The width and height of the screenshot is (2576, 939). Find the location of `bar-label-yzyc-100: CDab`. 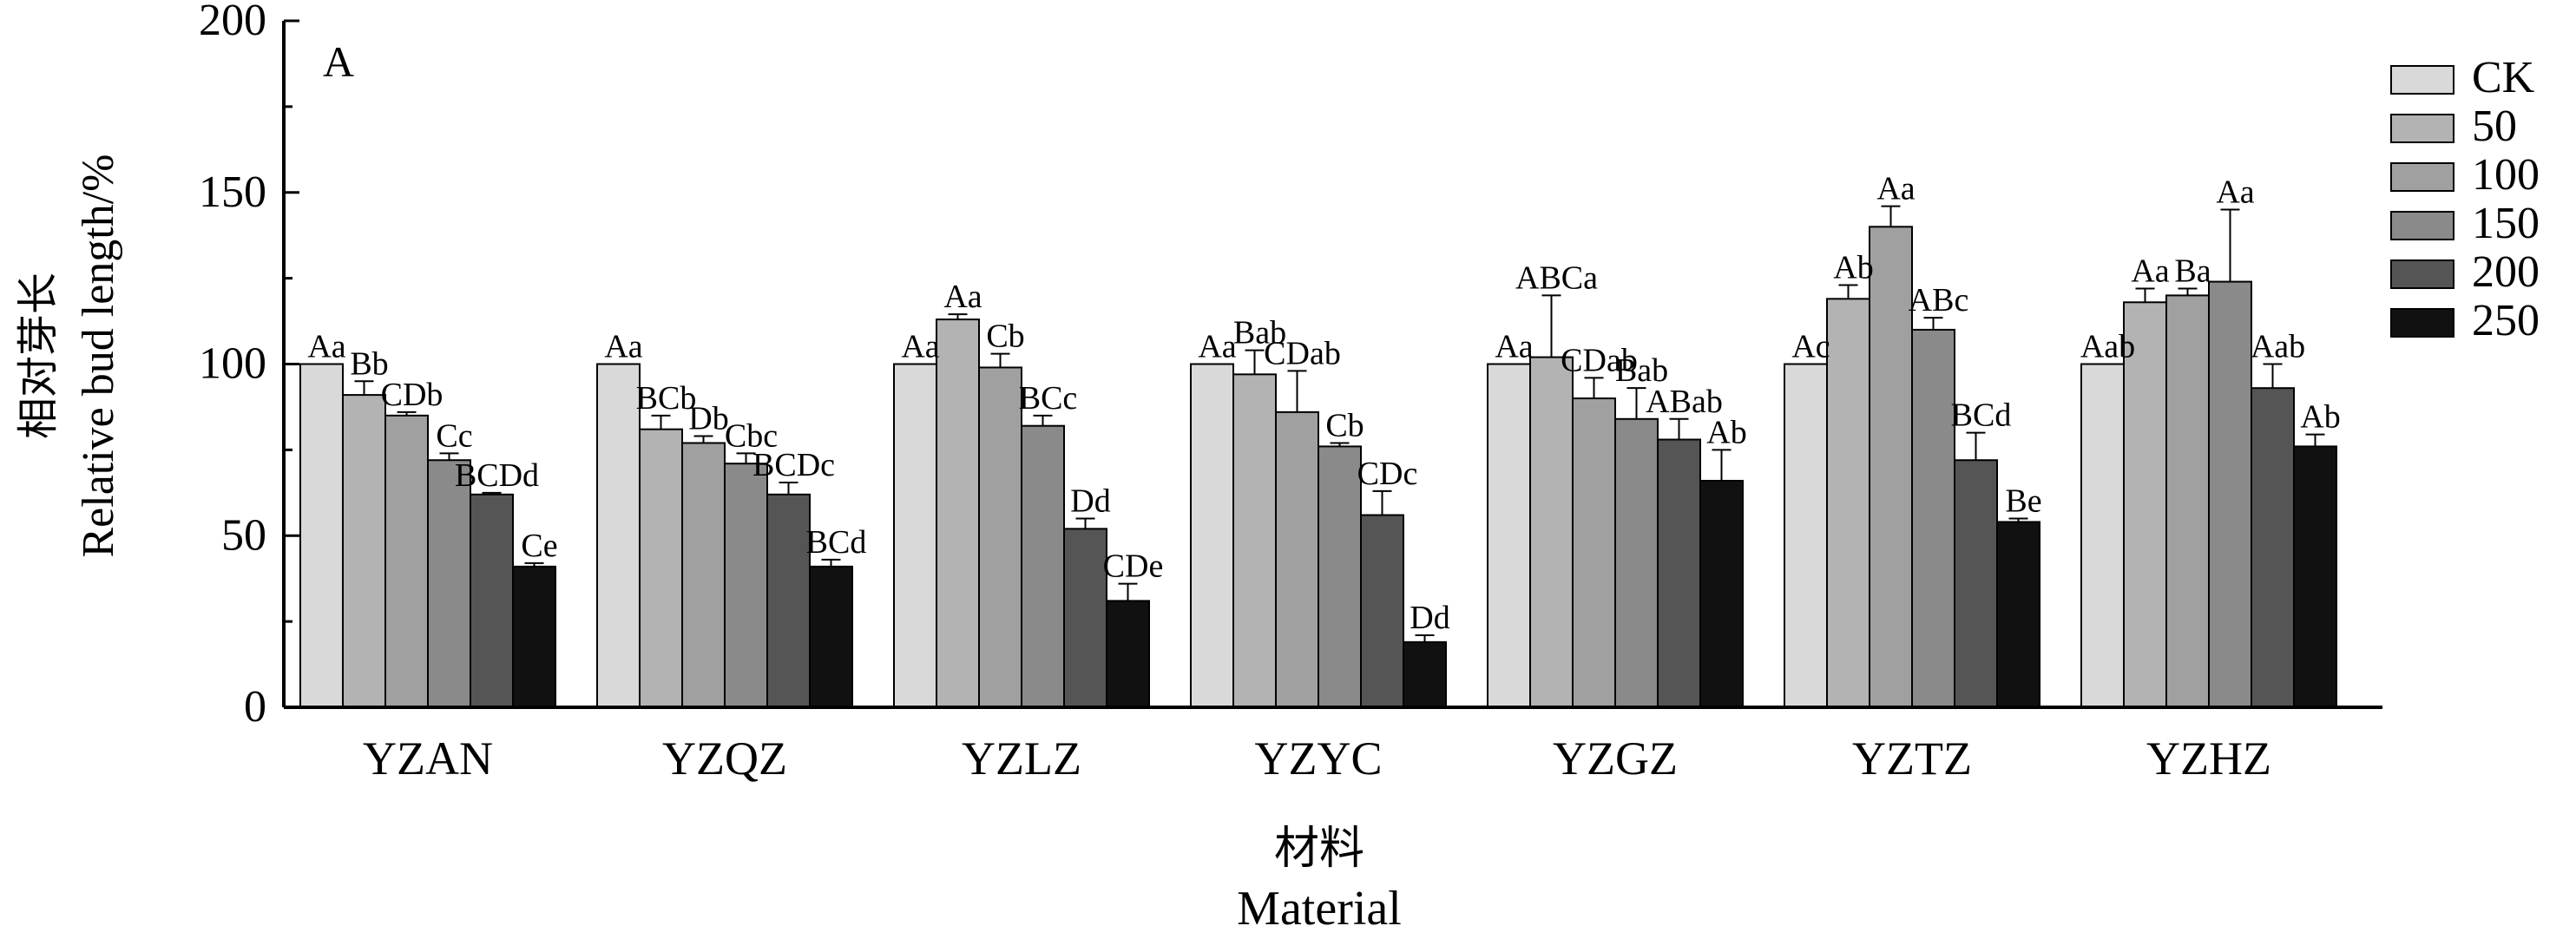

bar-label-yzyc-100: CDab is located at coordinates (1302, 353).